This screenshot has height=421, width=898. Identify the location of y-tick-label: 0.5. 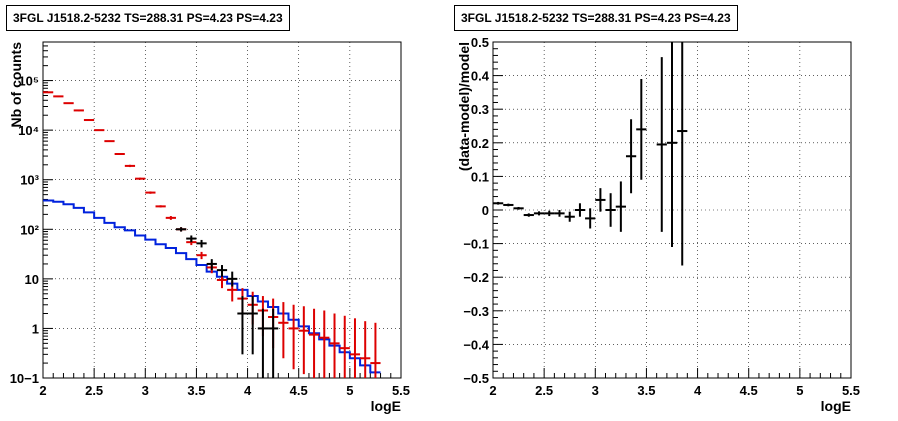
(480, 42).